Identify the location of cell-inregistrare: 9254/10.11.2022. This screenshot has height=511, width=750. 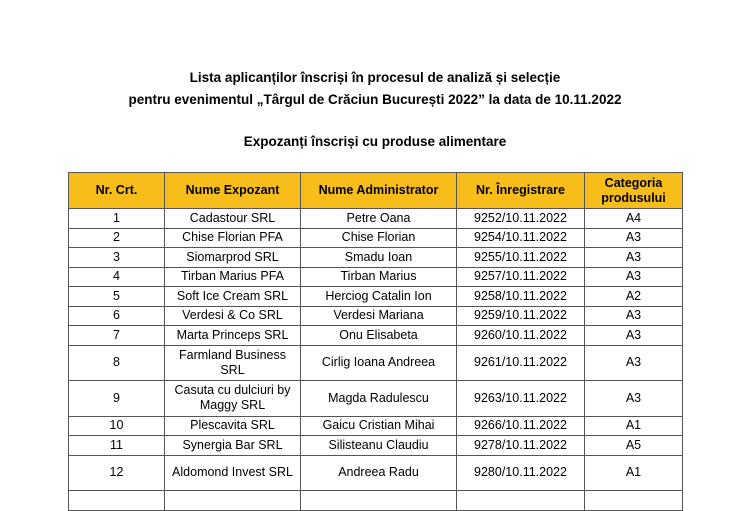
(520, 237).